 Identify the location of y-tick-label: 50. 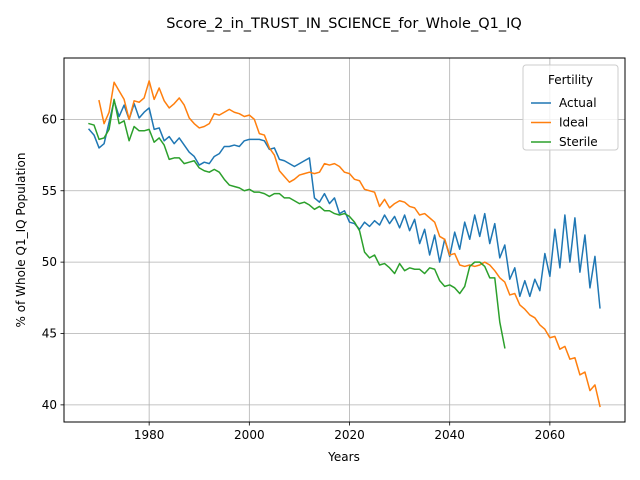
(49, 262).